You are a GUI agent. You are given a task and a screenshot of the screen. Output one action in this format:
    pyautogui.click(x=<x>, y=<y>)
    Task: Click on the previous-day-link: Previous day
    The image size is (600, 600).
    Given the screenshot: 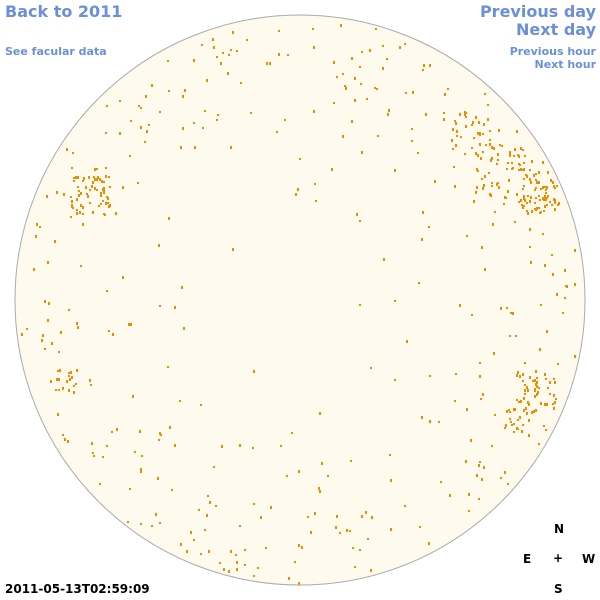 What is the action you would take?
    pyautogui.click(x=537, y=11)
    